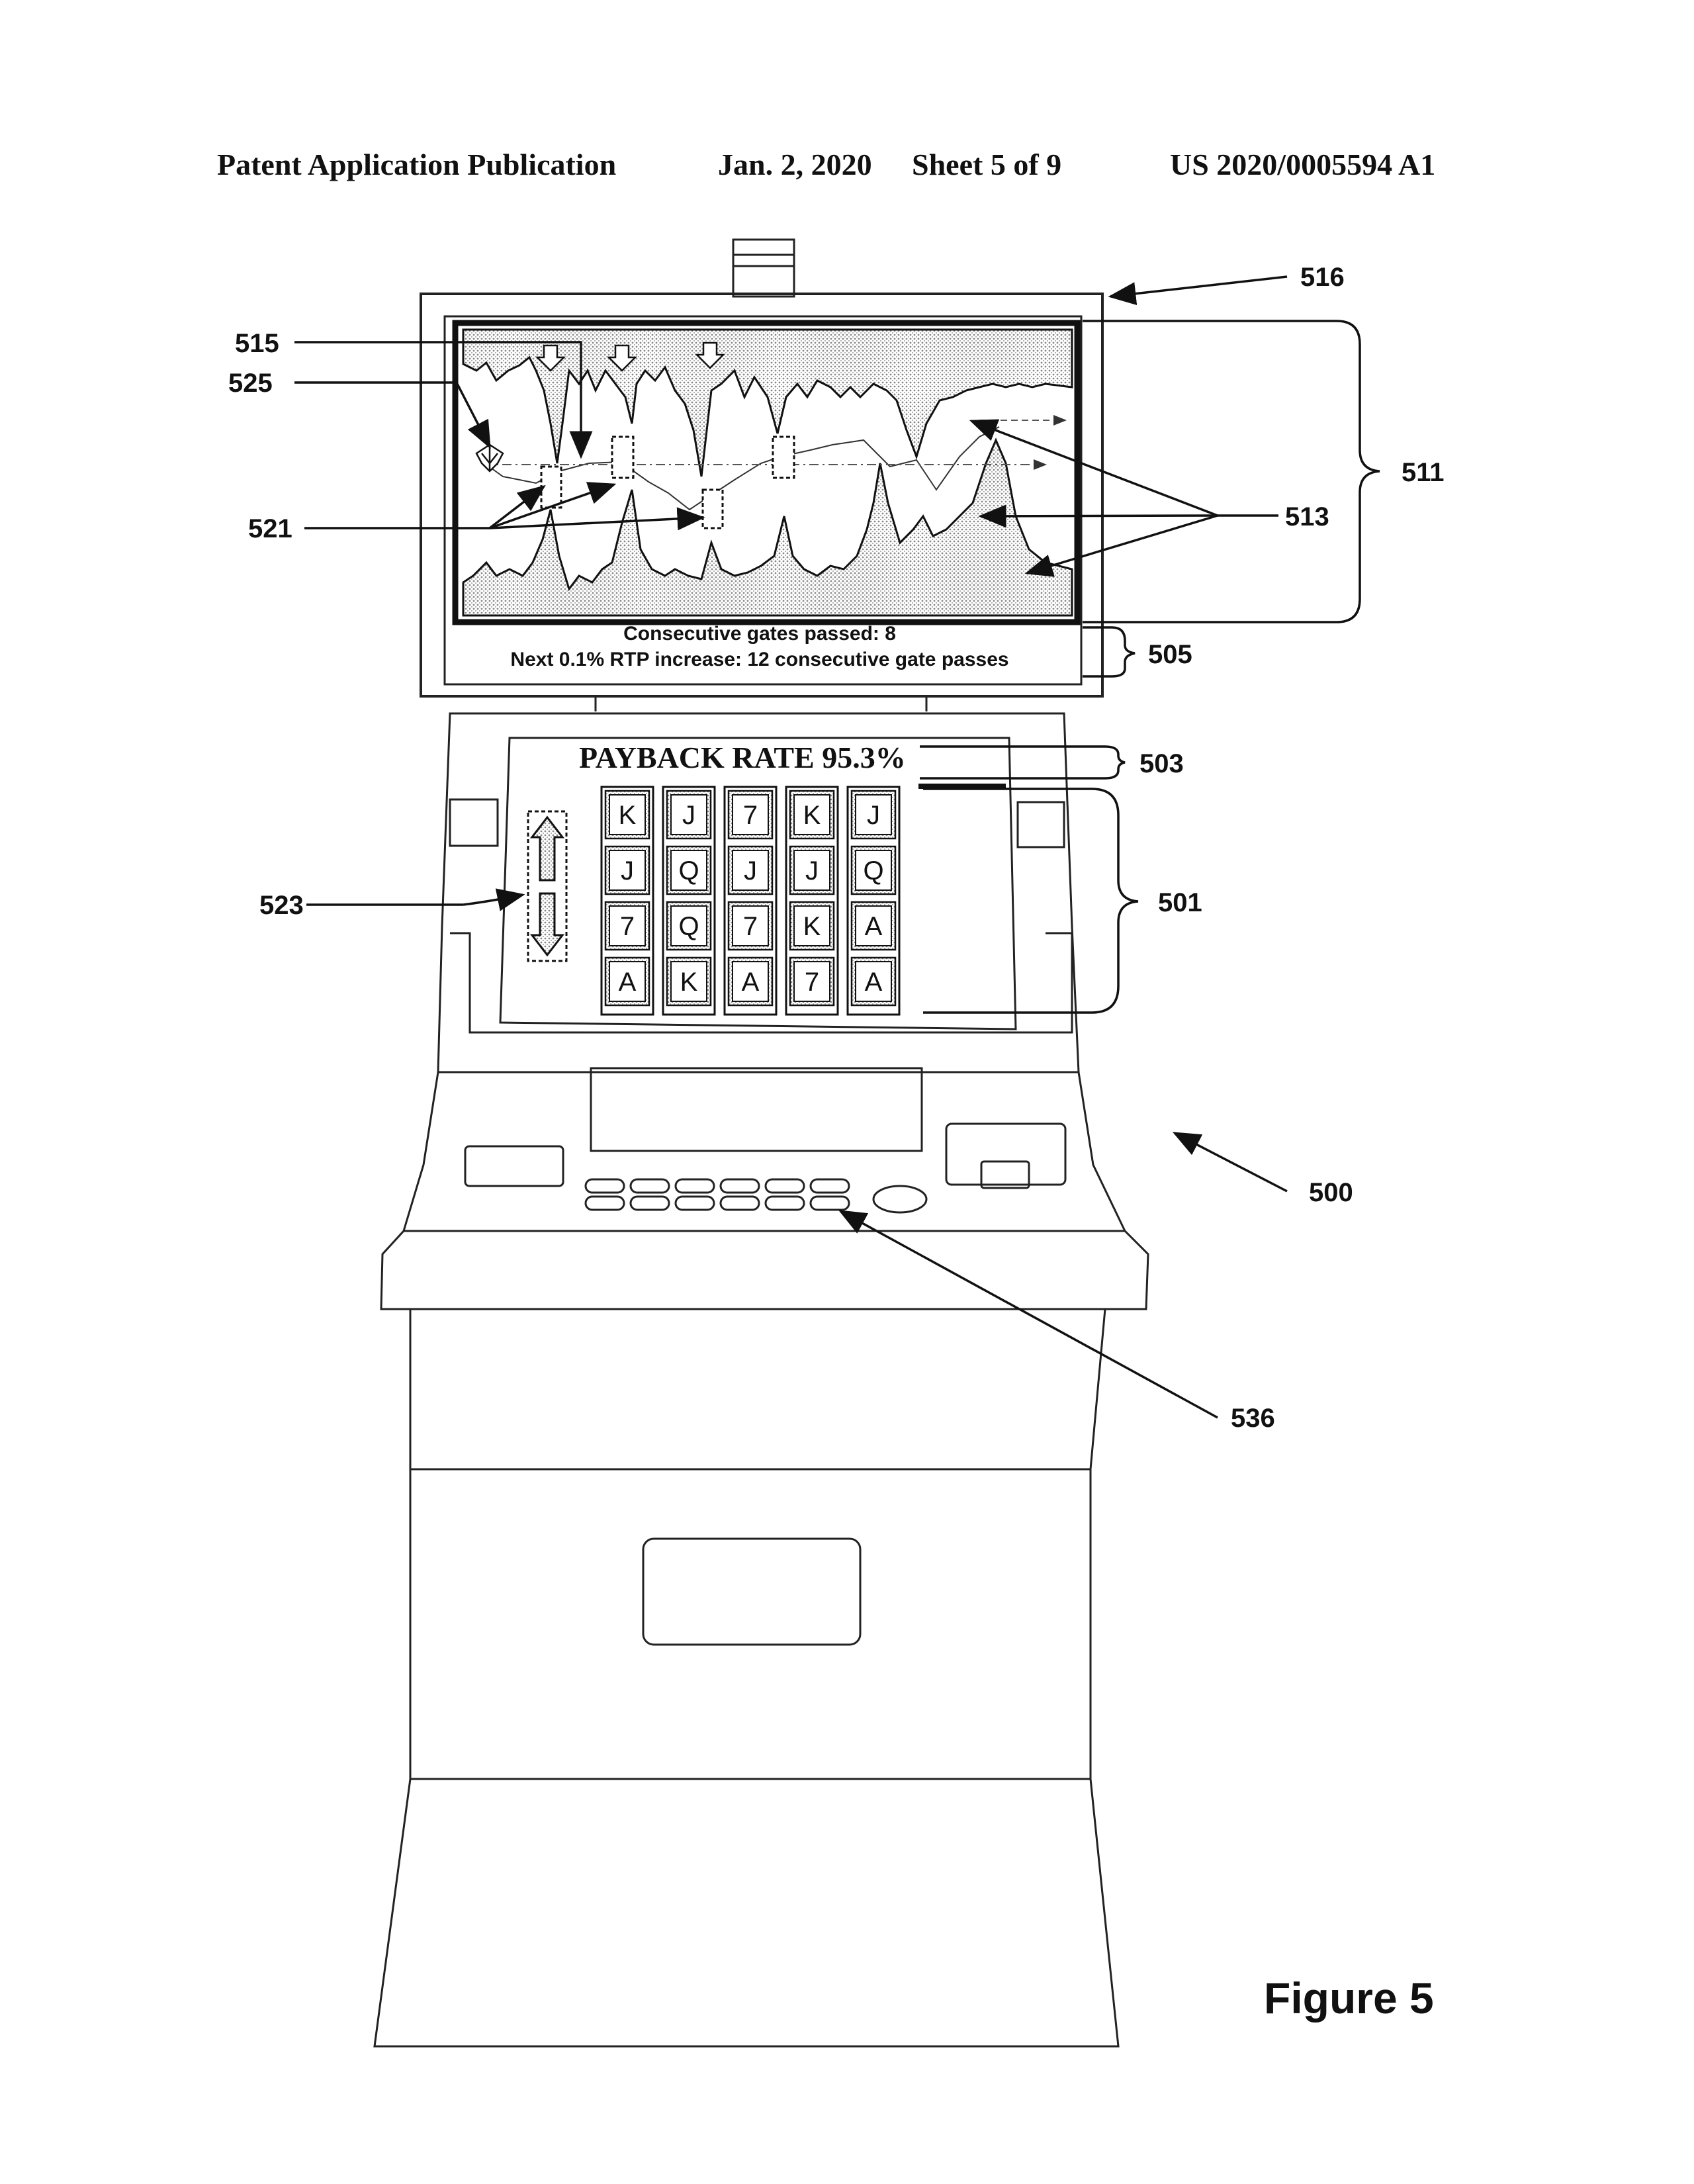 Image resolution: width=1694 pixels, height=2184 pixels. Describe the element at coordinates (752, 1592) in the screenshot. I see `bill-validator-panel` at that location.